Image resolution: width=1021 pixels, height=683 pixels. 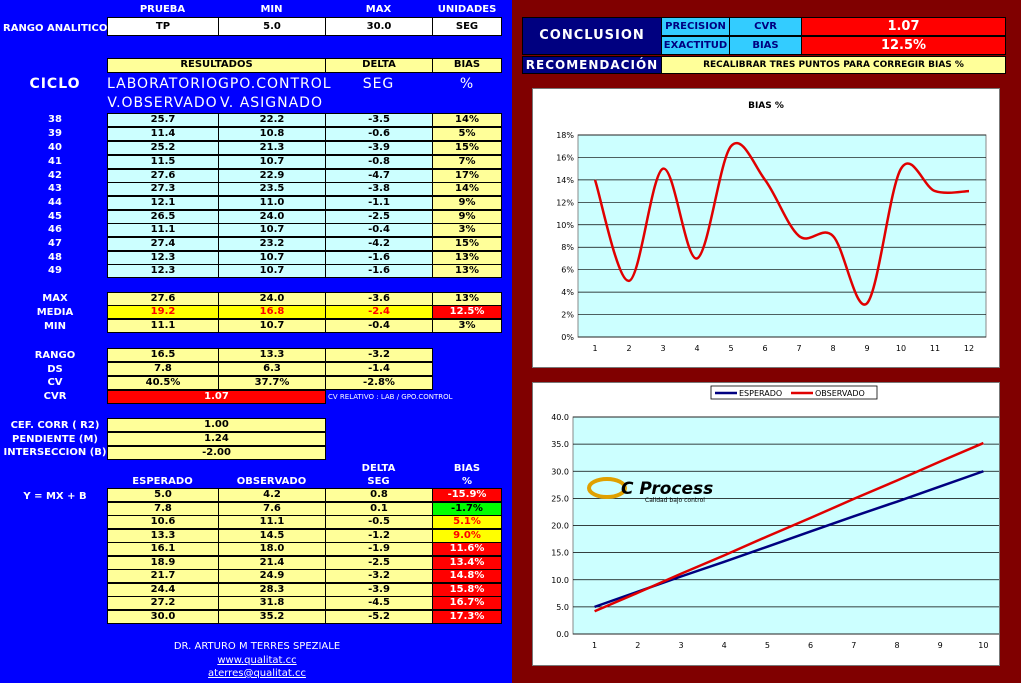 What do you see at coordinates (467, 616) in the screenshot?
I see `linear-bias: 17.3%` at bounding box center [467, 616].